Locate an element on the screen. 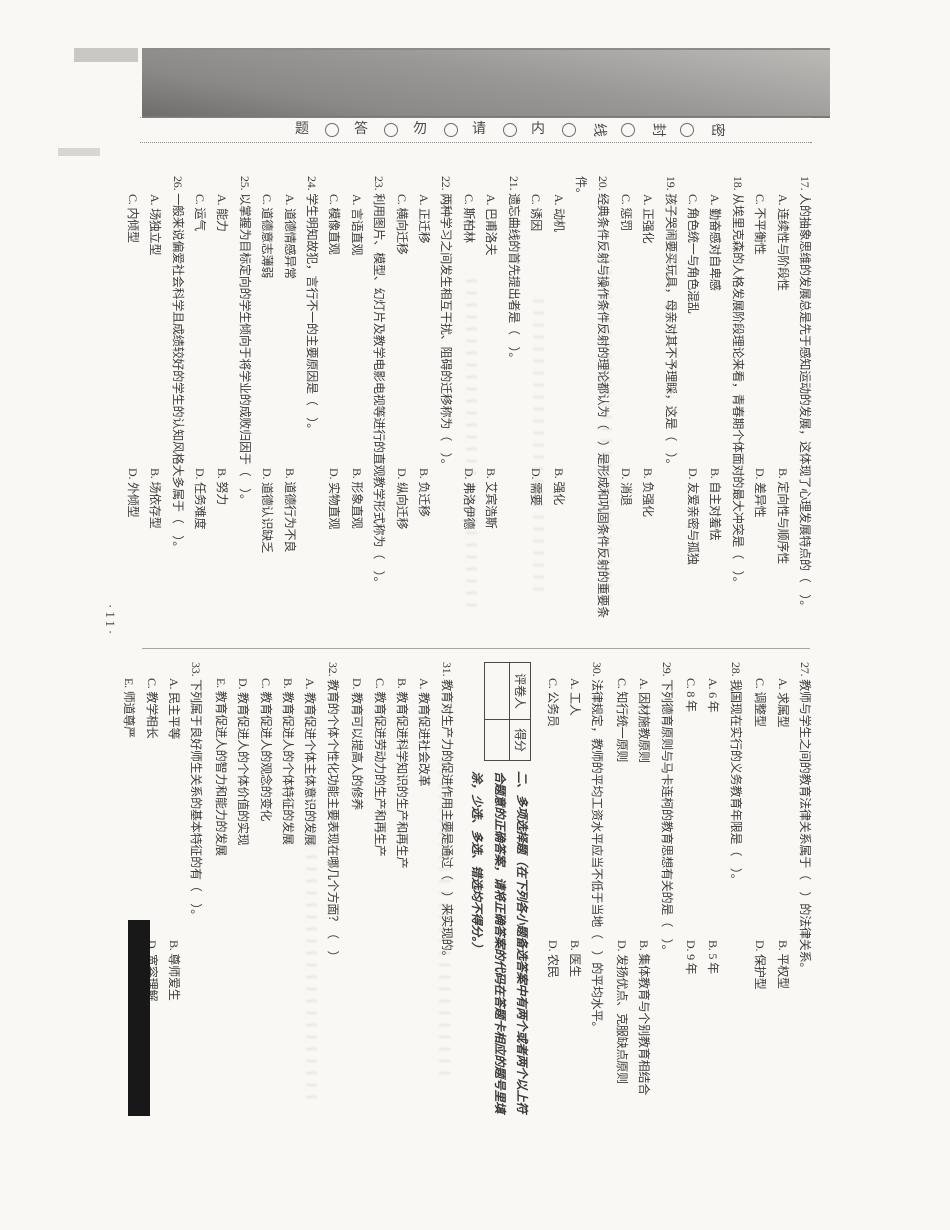 This screenshot has height=1230, width=950. page-number: ·11· is located at coordinates (110, 621).